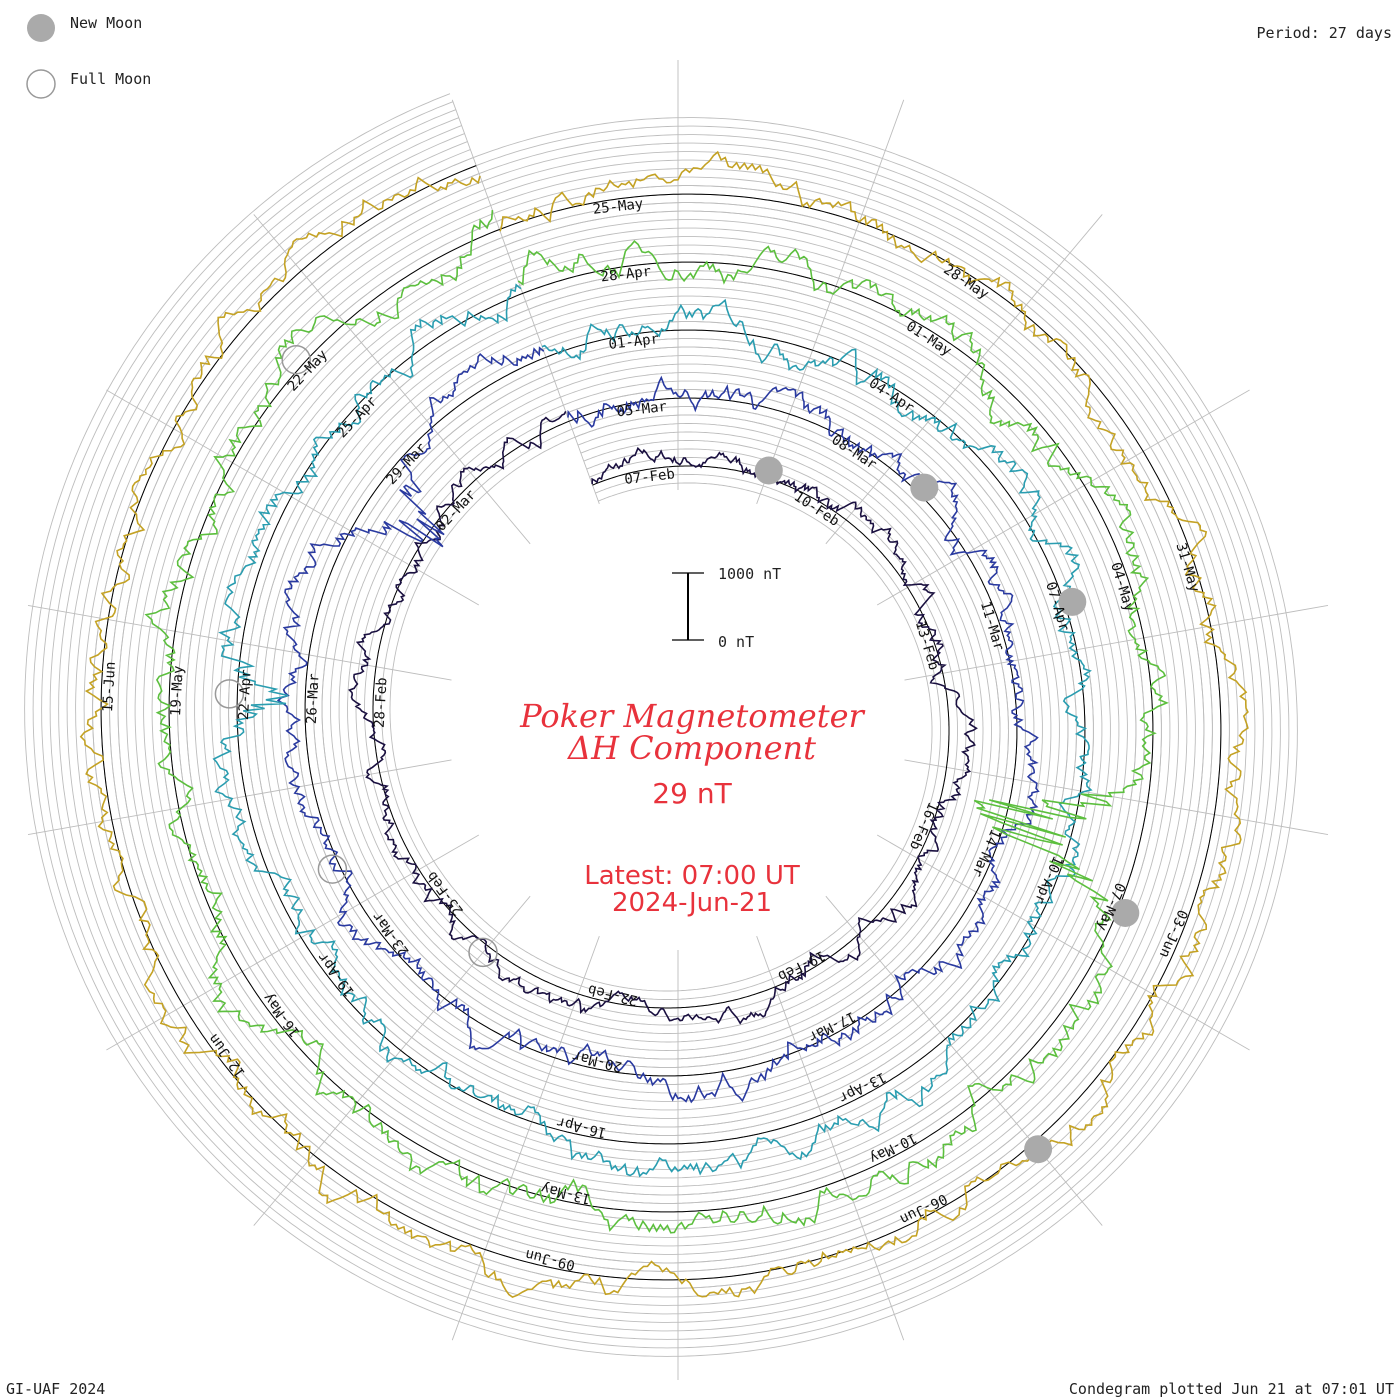  Describe the element at coordinates (626, 275) in the screenshot. I see `date-label: 28-Apr` at that location.